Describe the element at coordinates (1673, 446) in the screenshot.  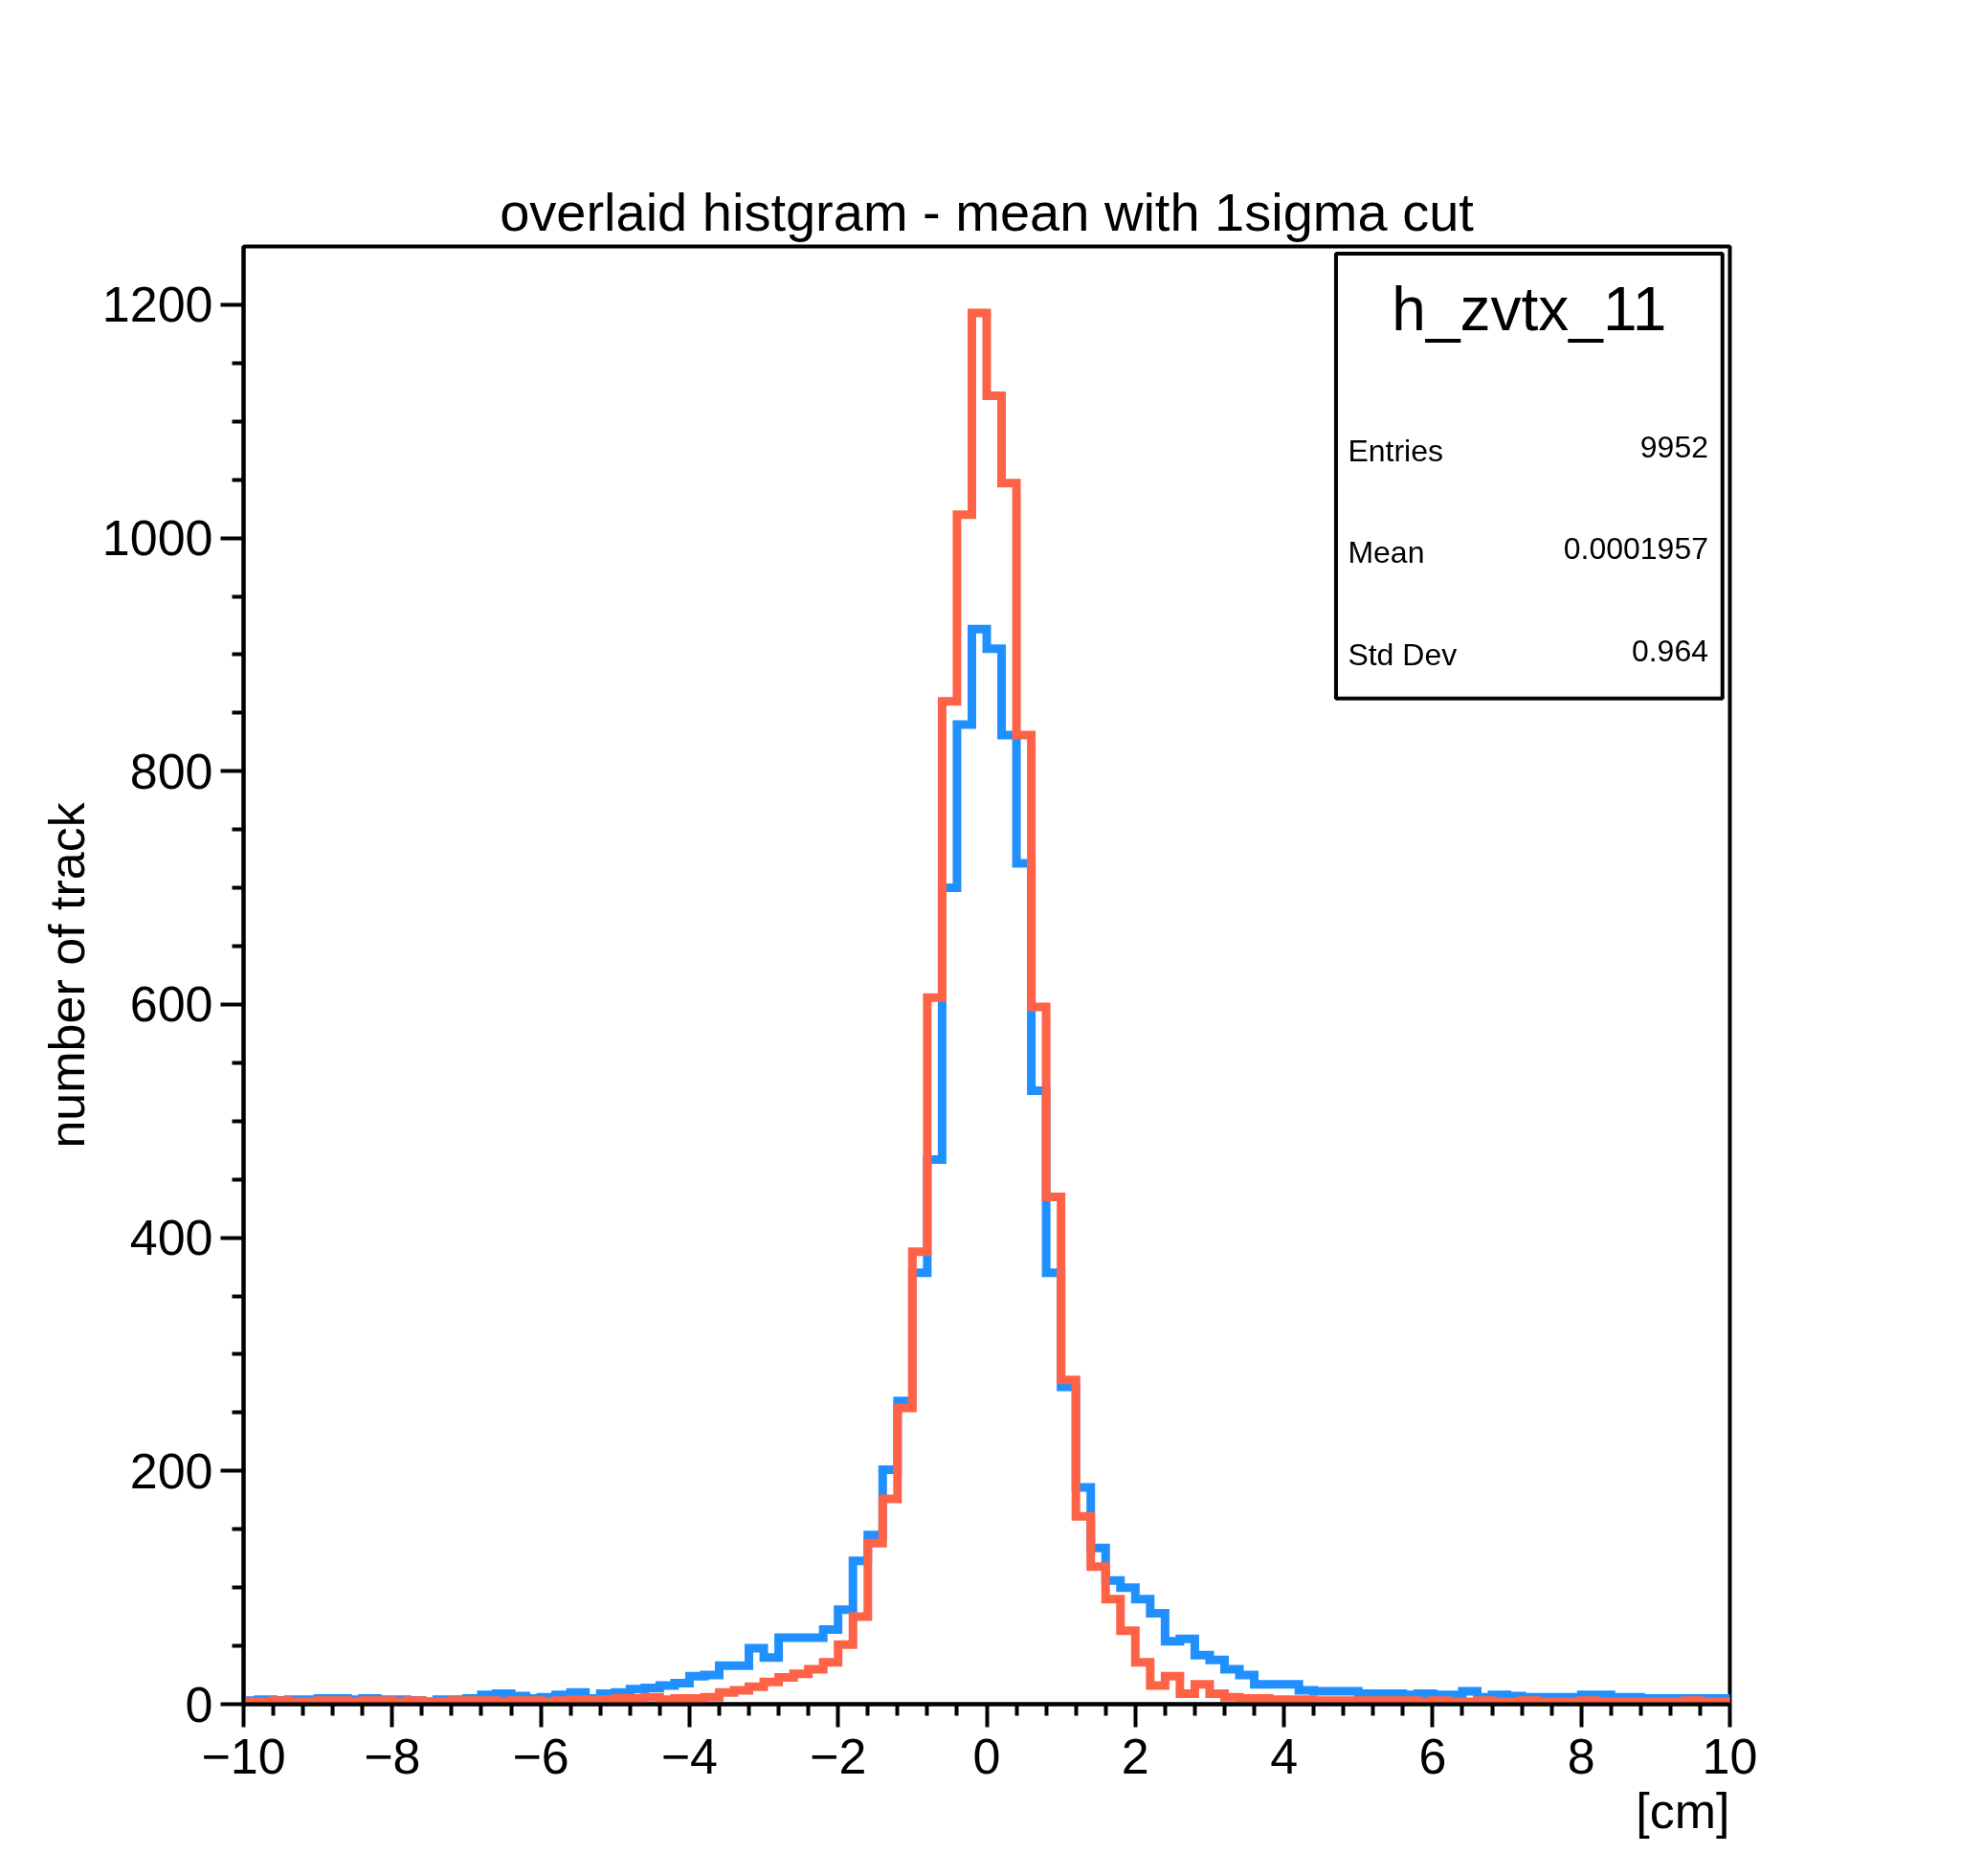
I see `annotation: 9952` at that location.